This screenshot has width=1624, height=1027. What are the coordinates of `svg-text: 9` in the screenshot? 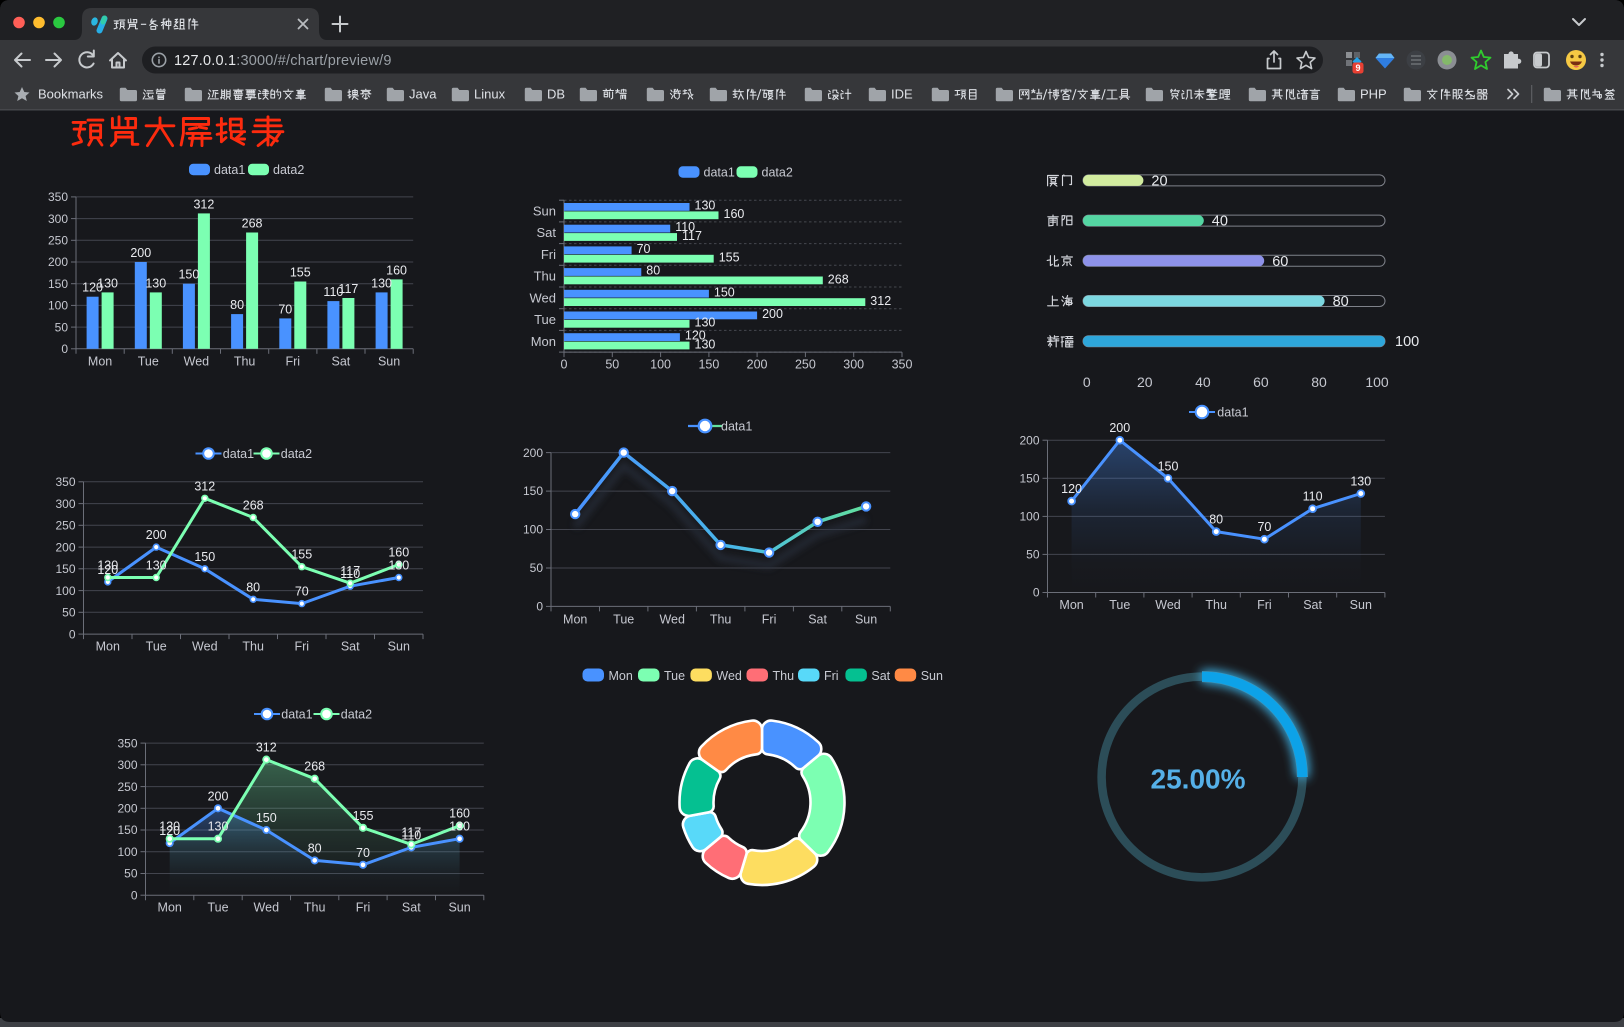 It's located at (1357, 68).